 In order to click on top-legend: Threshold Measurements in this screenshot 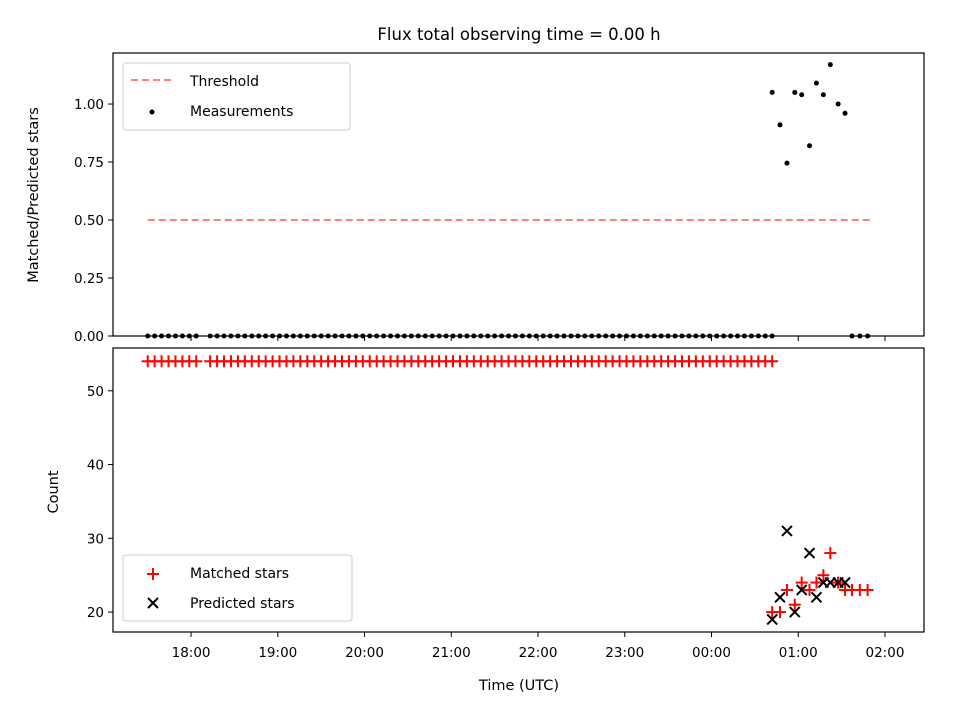, I will do `click(236, 96)`.